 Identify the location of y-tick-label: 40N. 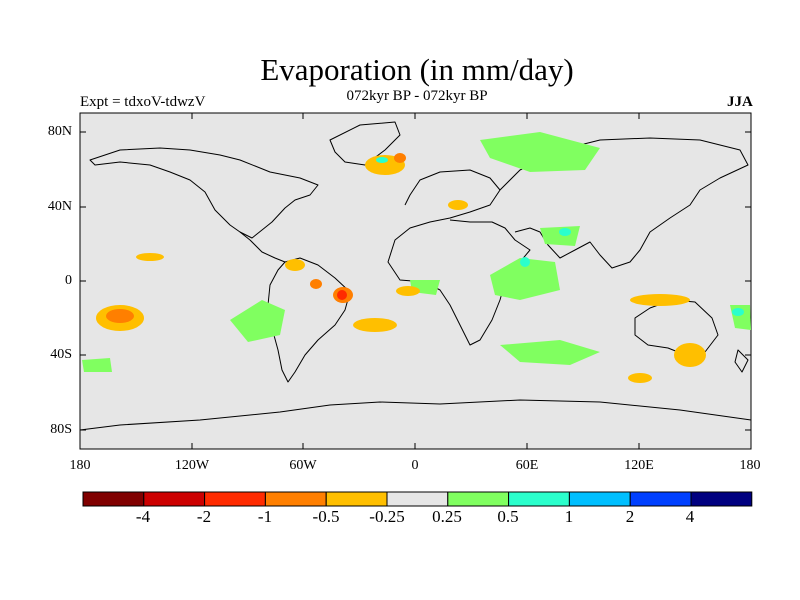
(59, 206).